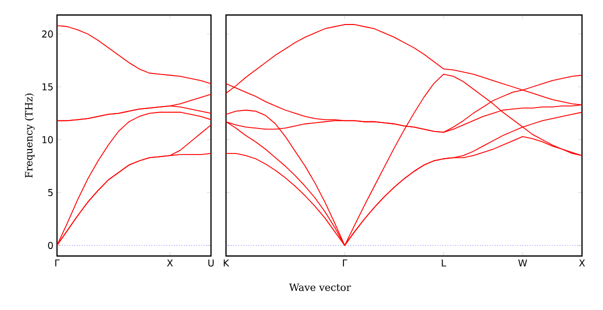 This screenshot has width=603, height=310. Describe the element at coordinates (50, 192) in the screenshot. I see `y-tick-label: 5` at that location.